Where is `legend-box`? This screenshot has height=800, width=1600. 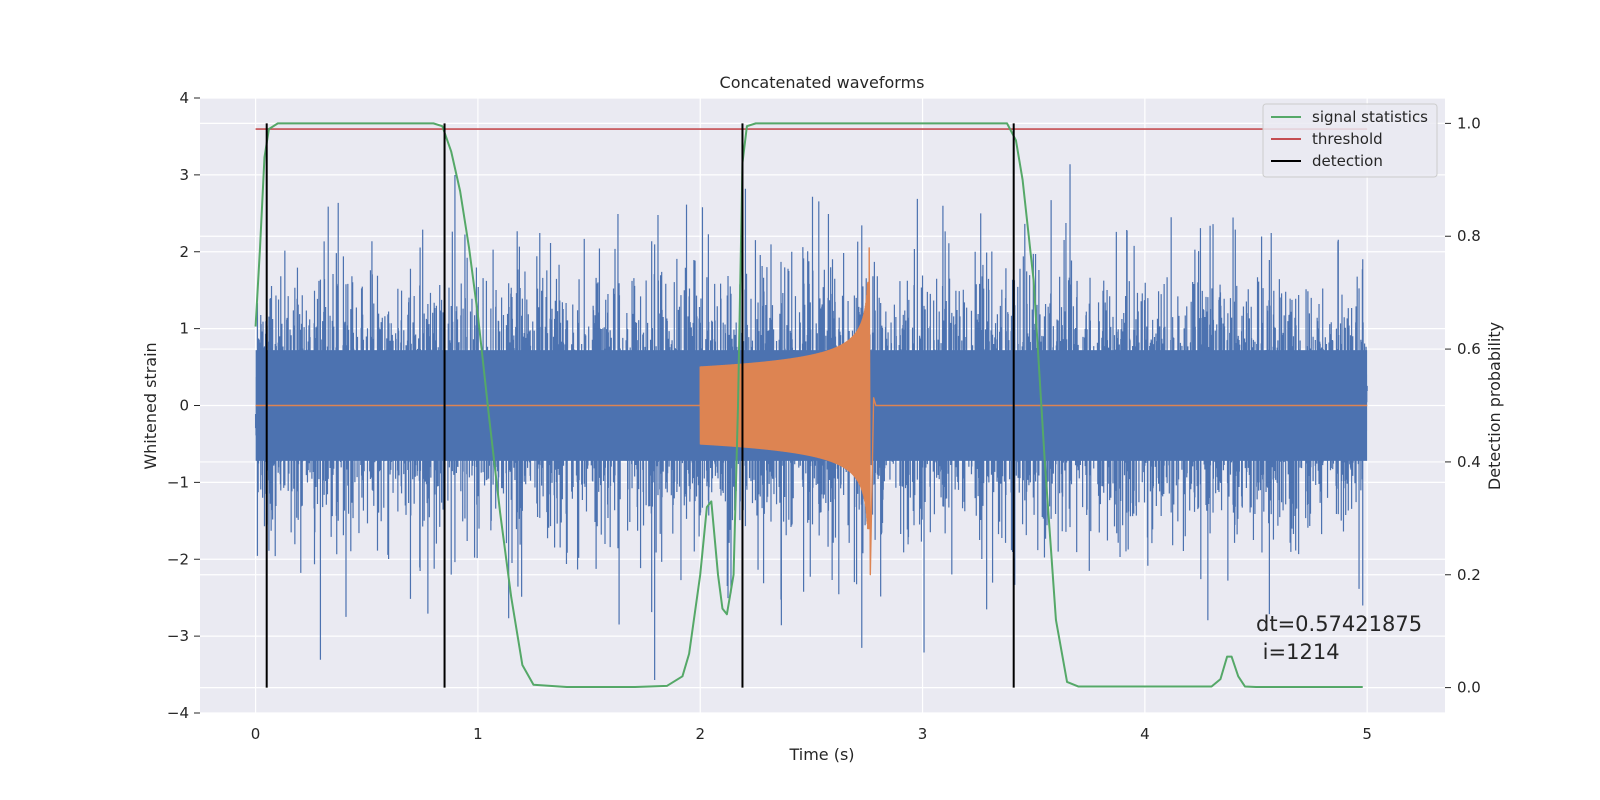
legend-box is located at coordinates (1350, 140).